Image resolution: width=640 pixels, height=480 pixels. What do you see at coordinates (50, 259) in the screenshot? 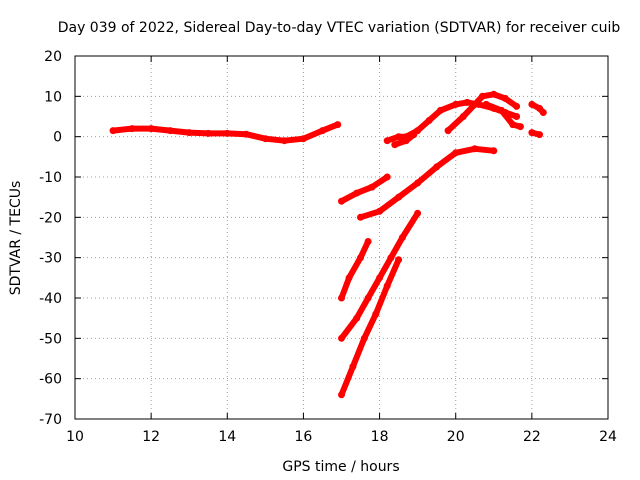
I see `y-tick-label: -30` at bounding box center [50, 259].